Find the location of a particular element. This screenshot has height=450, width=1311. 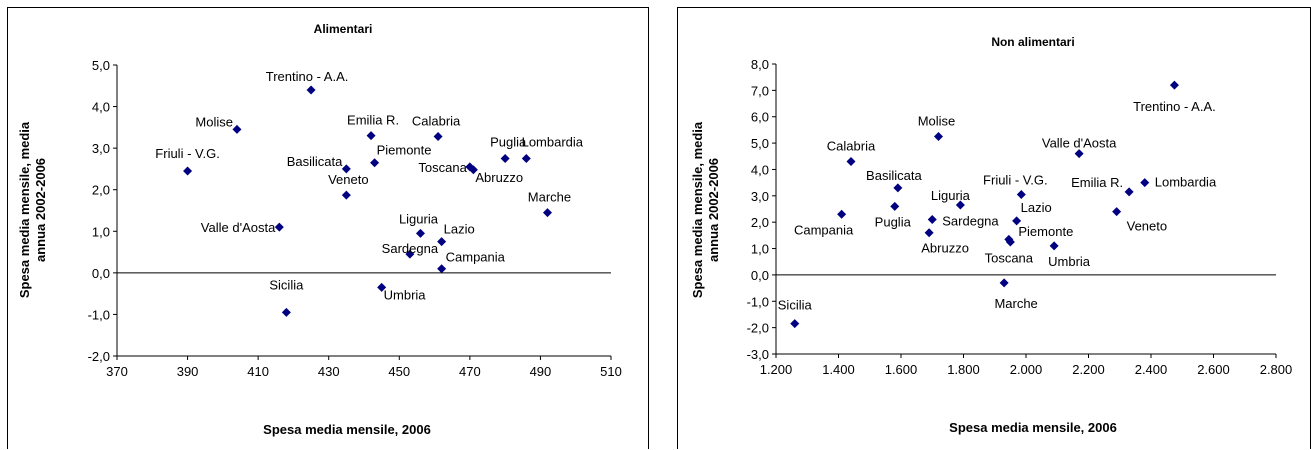

non-alimentari-point-label-abruzzo: Abruzzo is located at coordinates (945, 248).